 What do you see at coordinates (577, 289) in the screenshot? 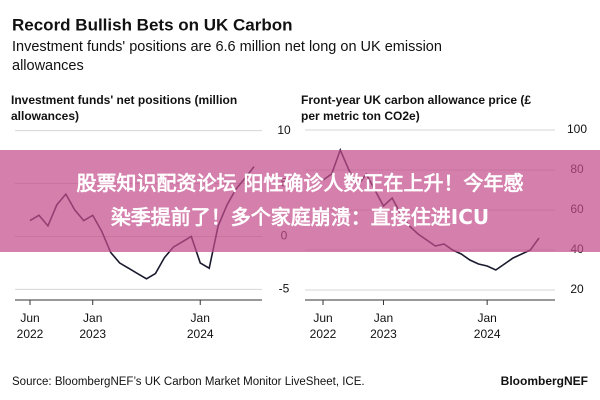
I see `y-tick-label: 20` at bounding box center [577, 289].